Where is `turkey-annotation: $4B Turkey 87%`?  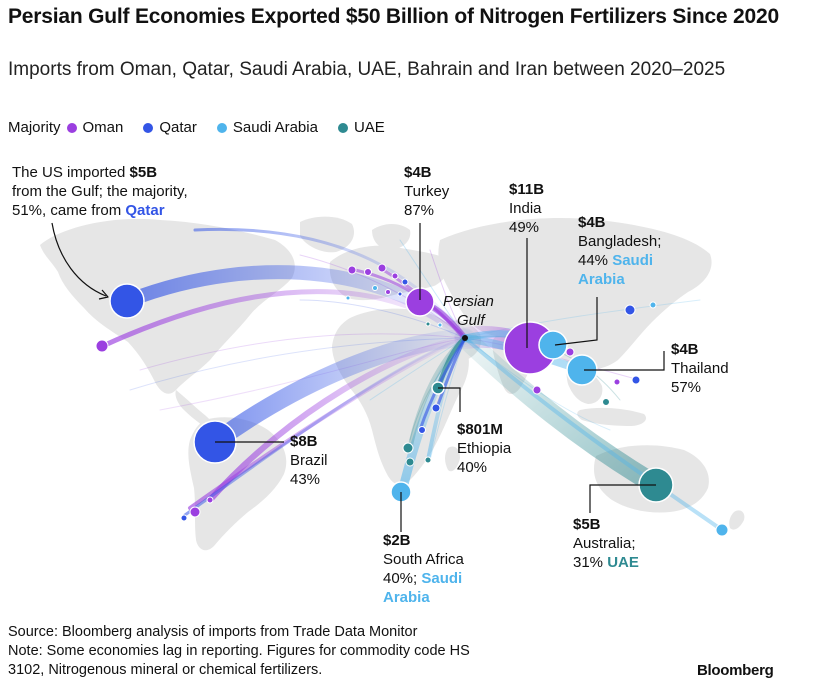
turkey-annotation: $4B Turkey 87% is located at coordinates (426, 191).